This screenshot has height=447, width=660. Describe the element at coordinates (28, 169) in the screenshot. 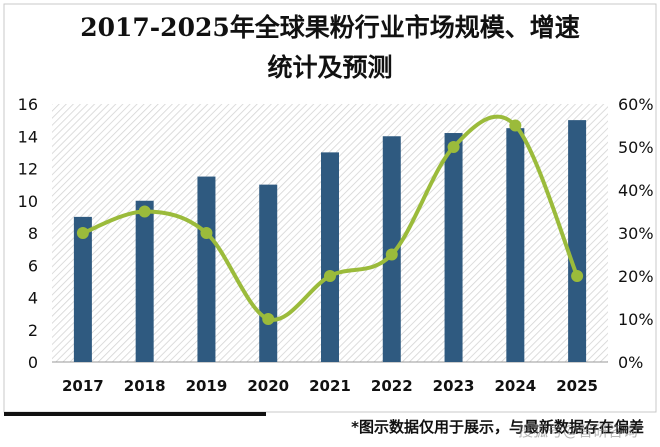

I see `y-left-tick-label: 12` at that location.